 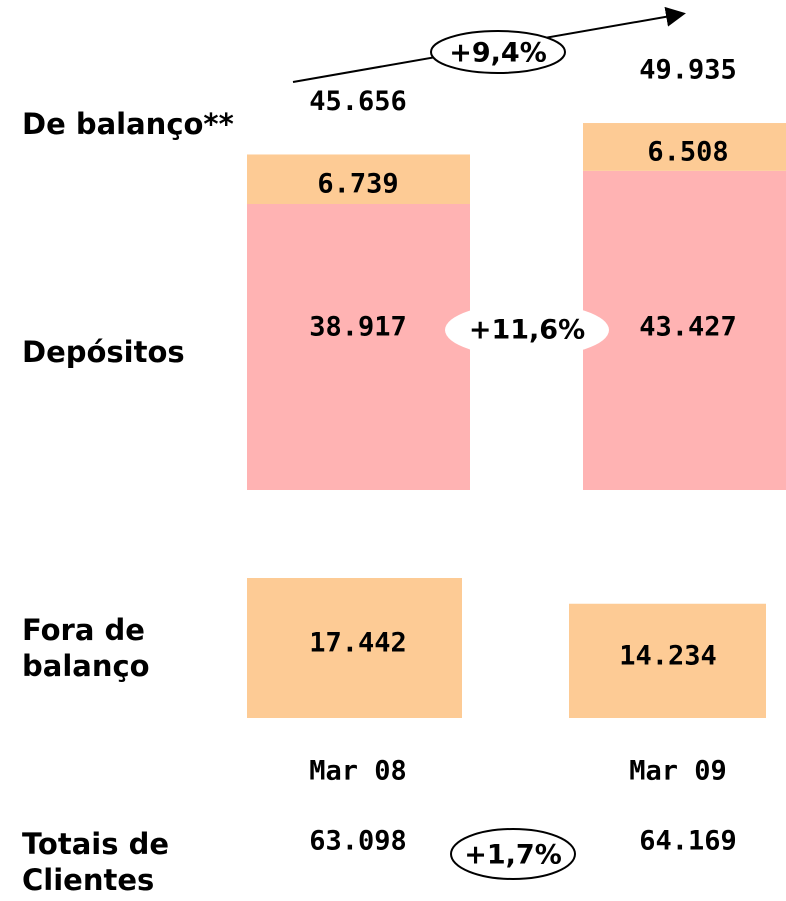 What do you see at coordinates (86, 648) in the screenshot?
I see `row-label: Fora de balanço` at bounding box center [86, 648].